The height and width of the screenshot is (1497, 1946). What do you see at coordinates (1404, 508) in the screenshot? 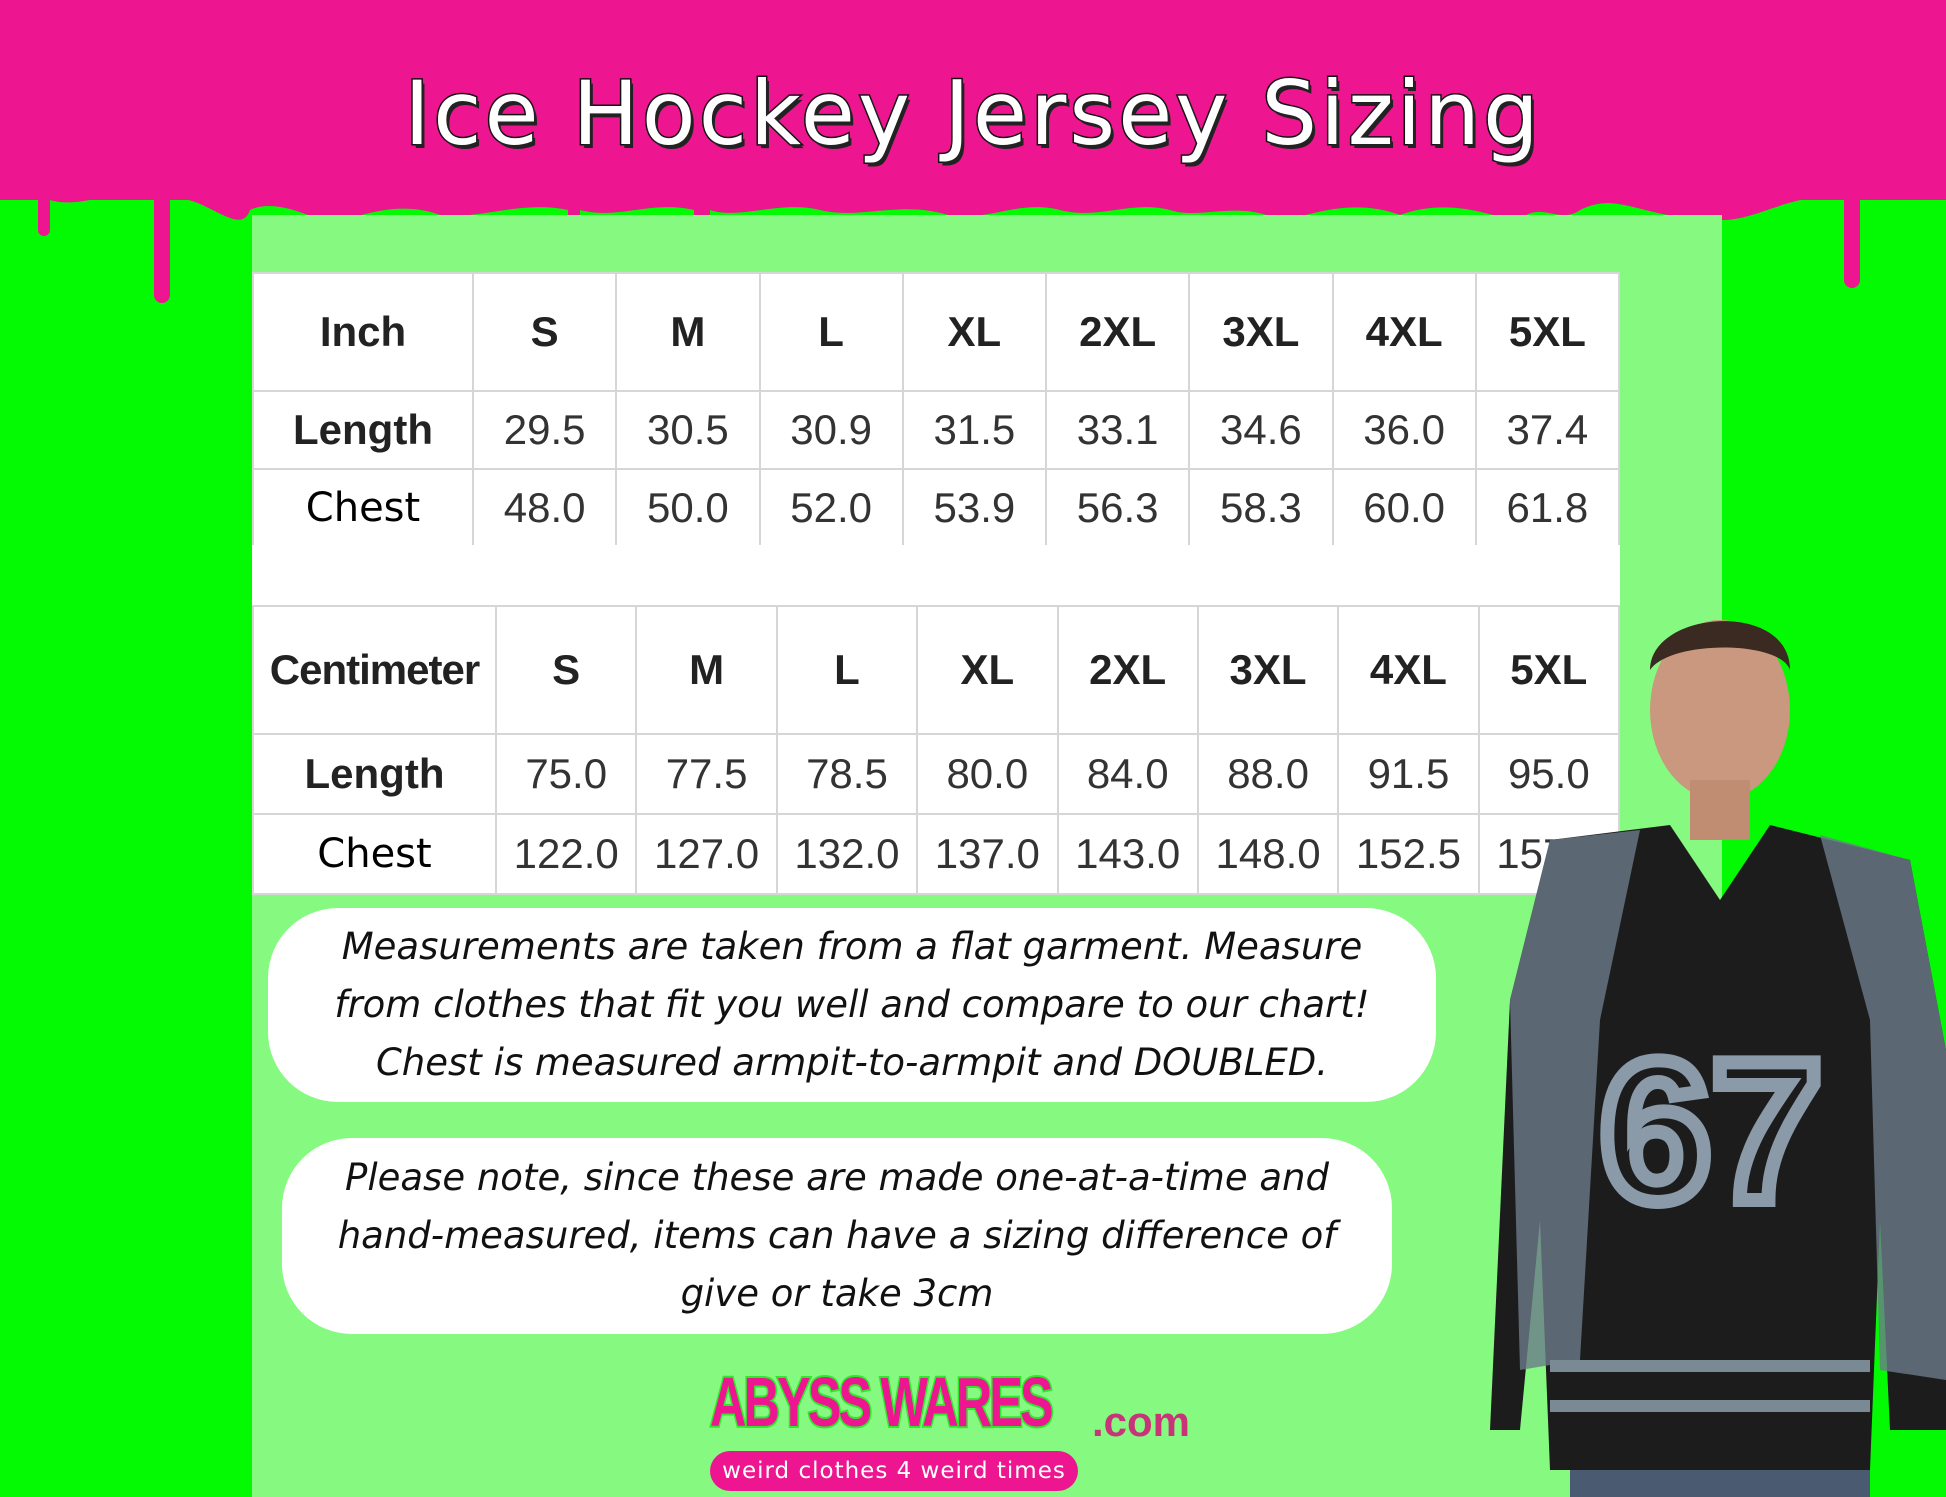
I see `cell: 60.0` at bounding box center [1404, 508].